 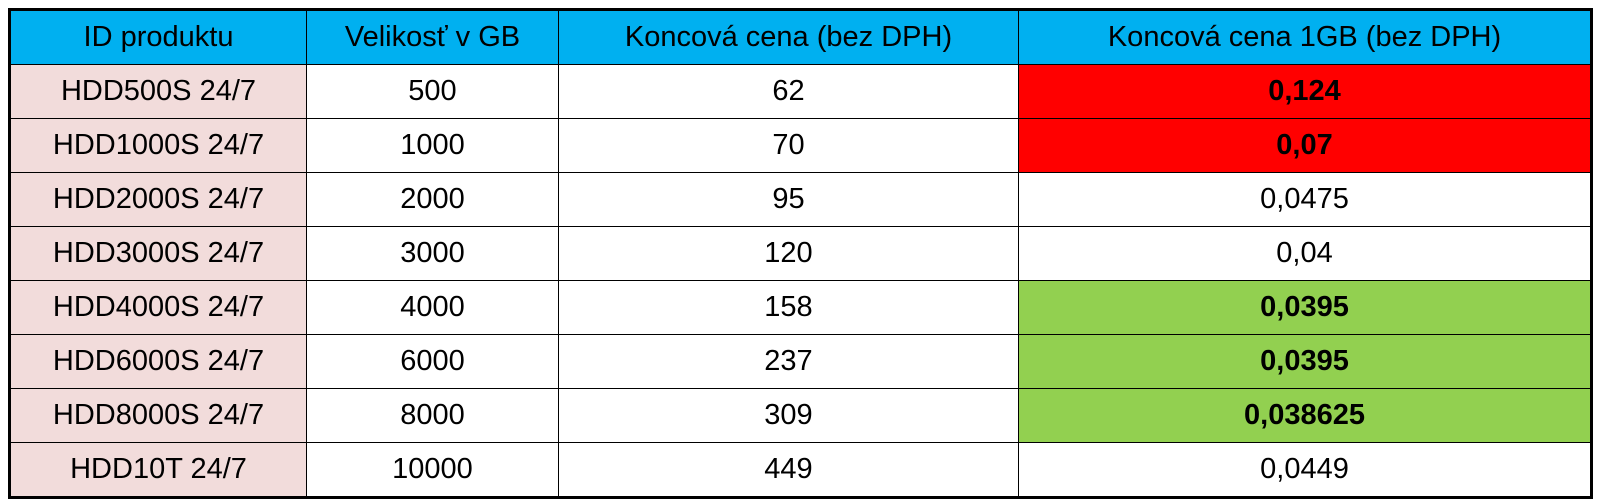 I want to click on cell: 0,07, so click(x=1305, y=145).